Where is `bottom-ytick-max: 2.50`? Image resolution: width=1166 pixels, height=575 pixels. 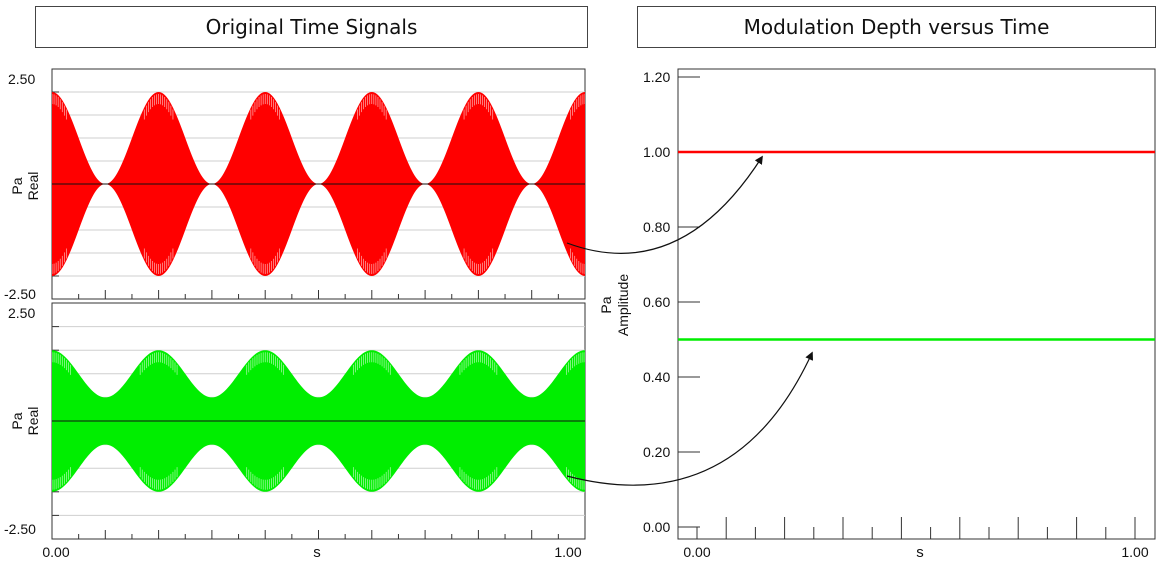 bottom-ytick-max: 2.50 is located at coordinates (21, 313).